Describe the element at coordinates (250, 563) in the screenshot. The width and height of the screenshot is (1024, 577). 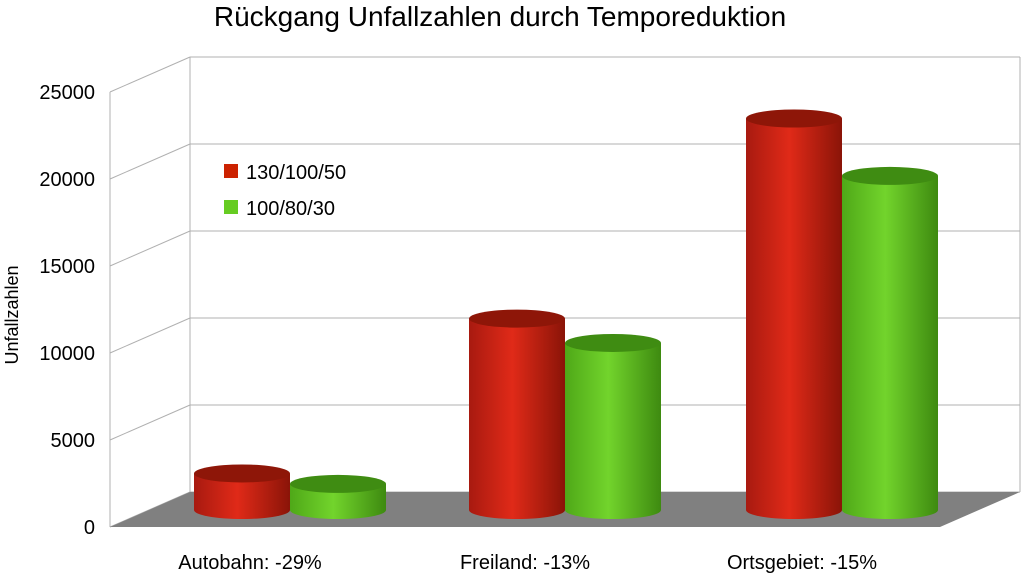
I see `category-label: Autobahn: -29%` at that location.